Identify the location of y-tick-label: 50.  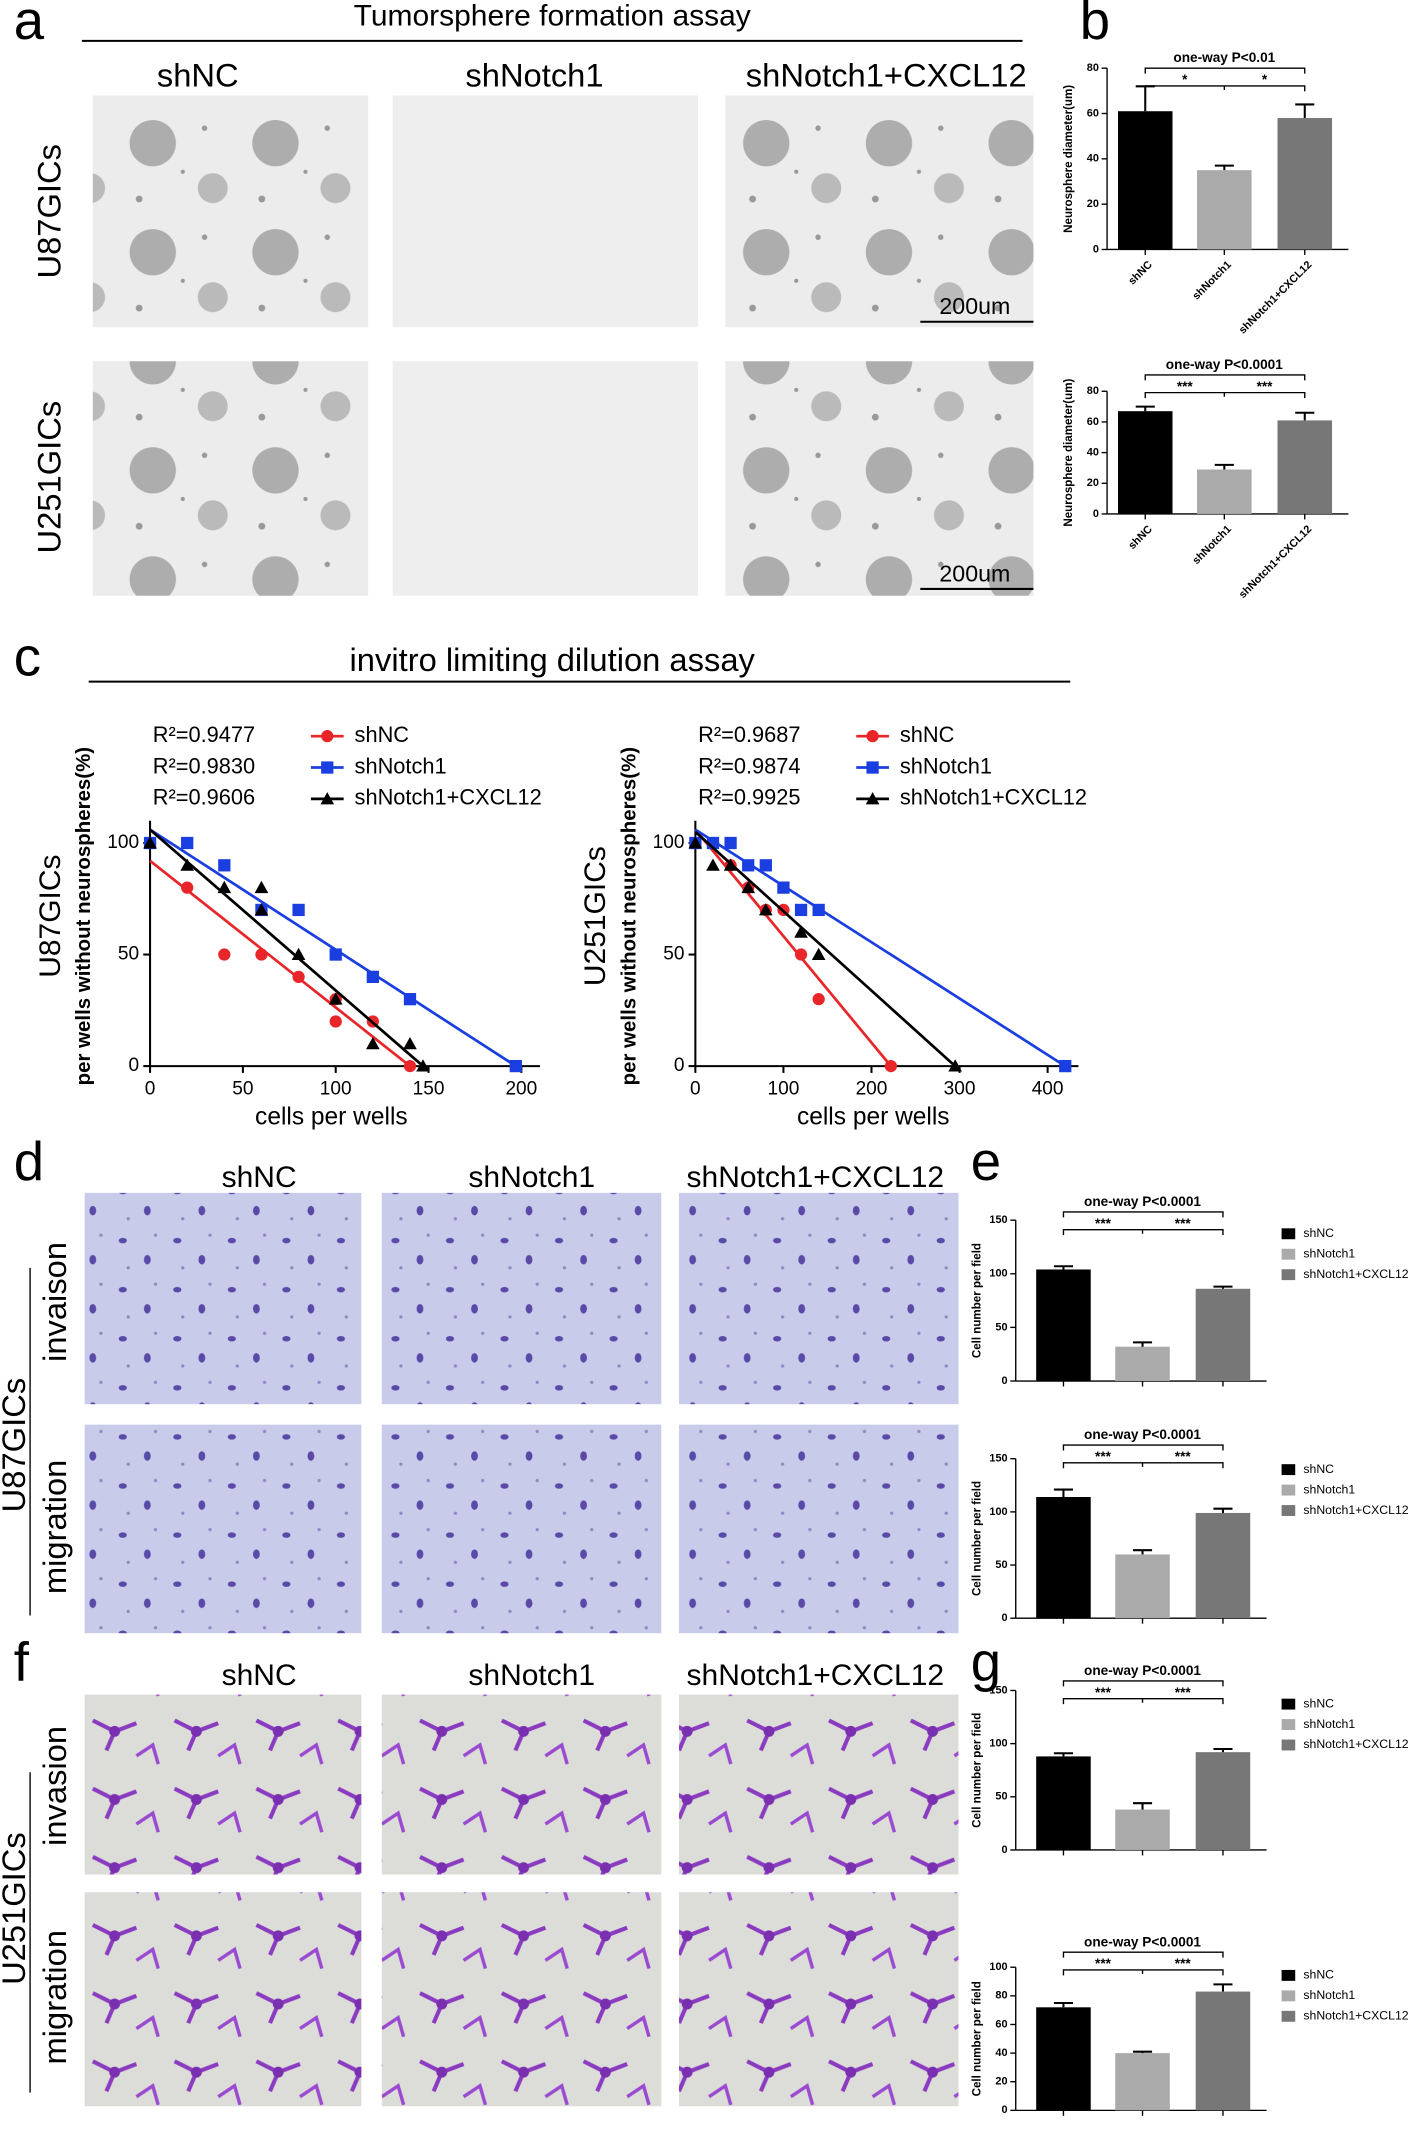
(673, 954).